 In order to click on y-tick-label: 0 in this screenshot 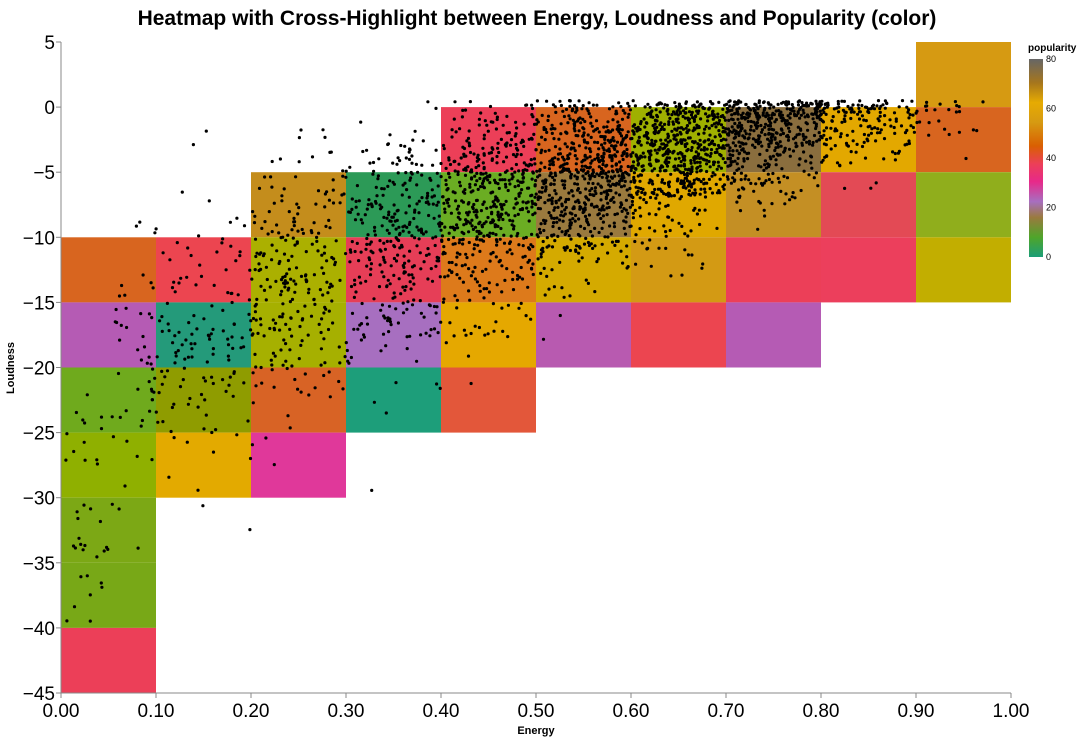, I will do `click(49, 108)`.